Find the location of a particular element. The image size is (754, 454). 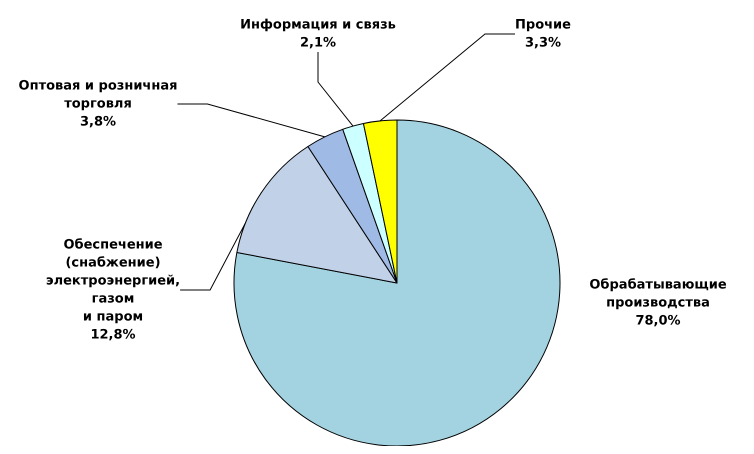

data-label: 78,0% is located at coordinates (658, 321).